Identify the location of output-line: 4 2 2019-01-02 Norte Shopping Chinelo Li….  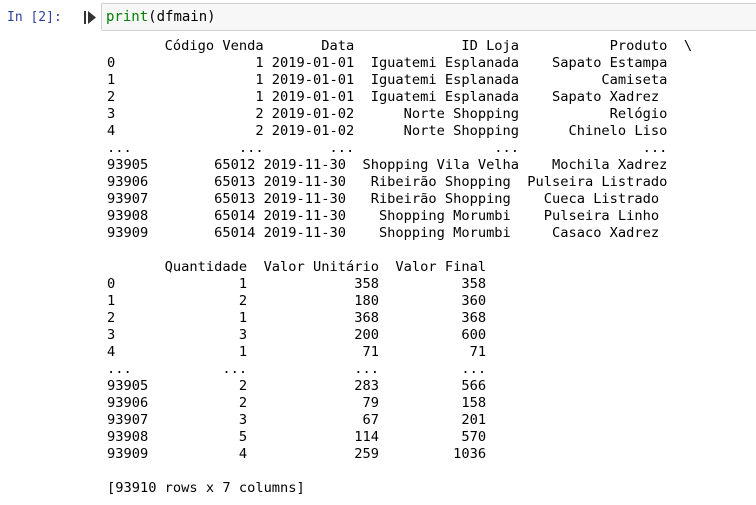
(387, 131).